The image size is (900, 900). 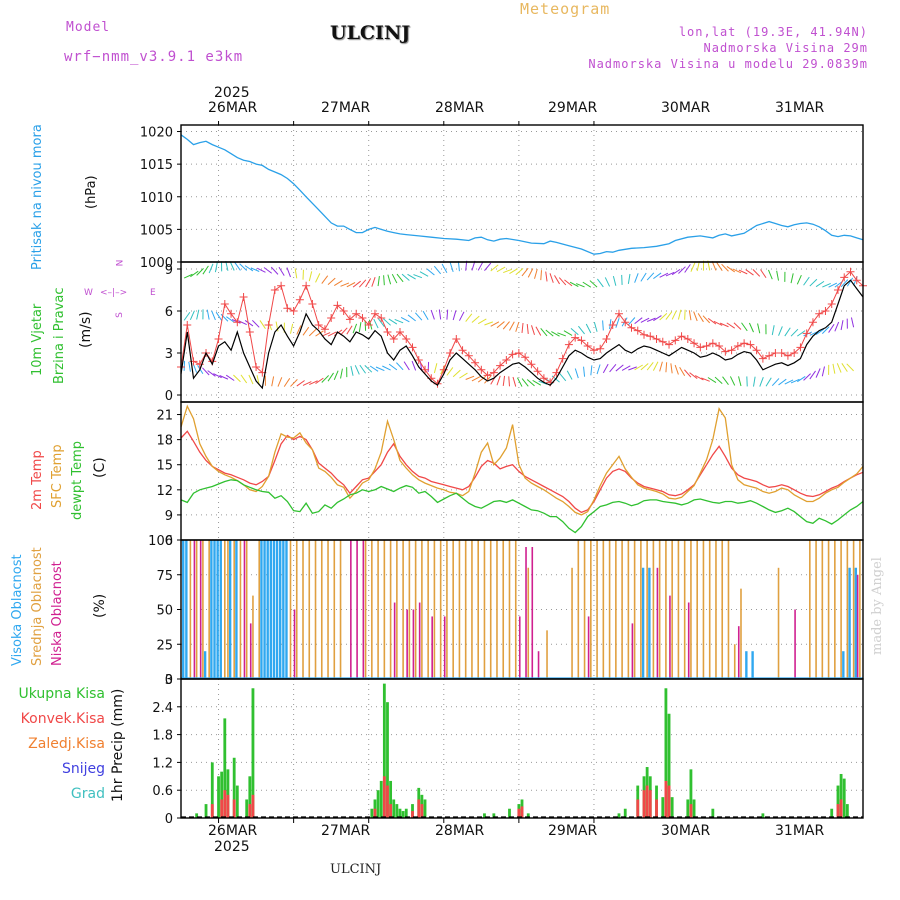 I want to click on precip-legend-conv: Konvek.Kisa, so click(x=62, y=719).